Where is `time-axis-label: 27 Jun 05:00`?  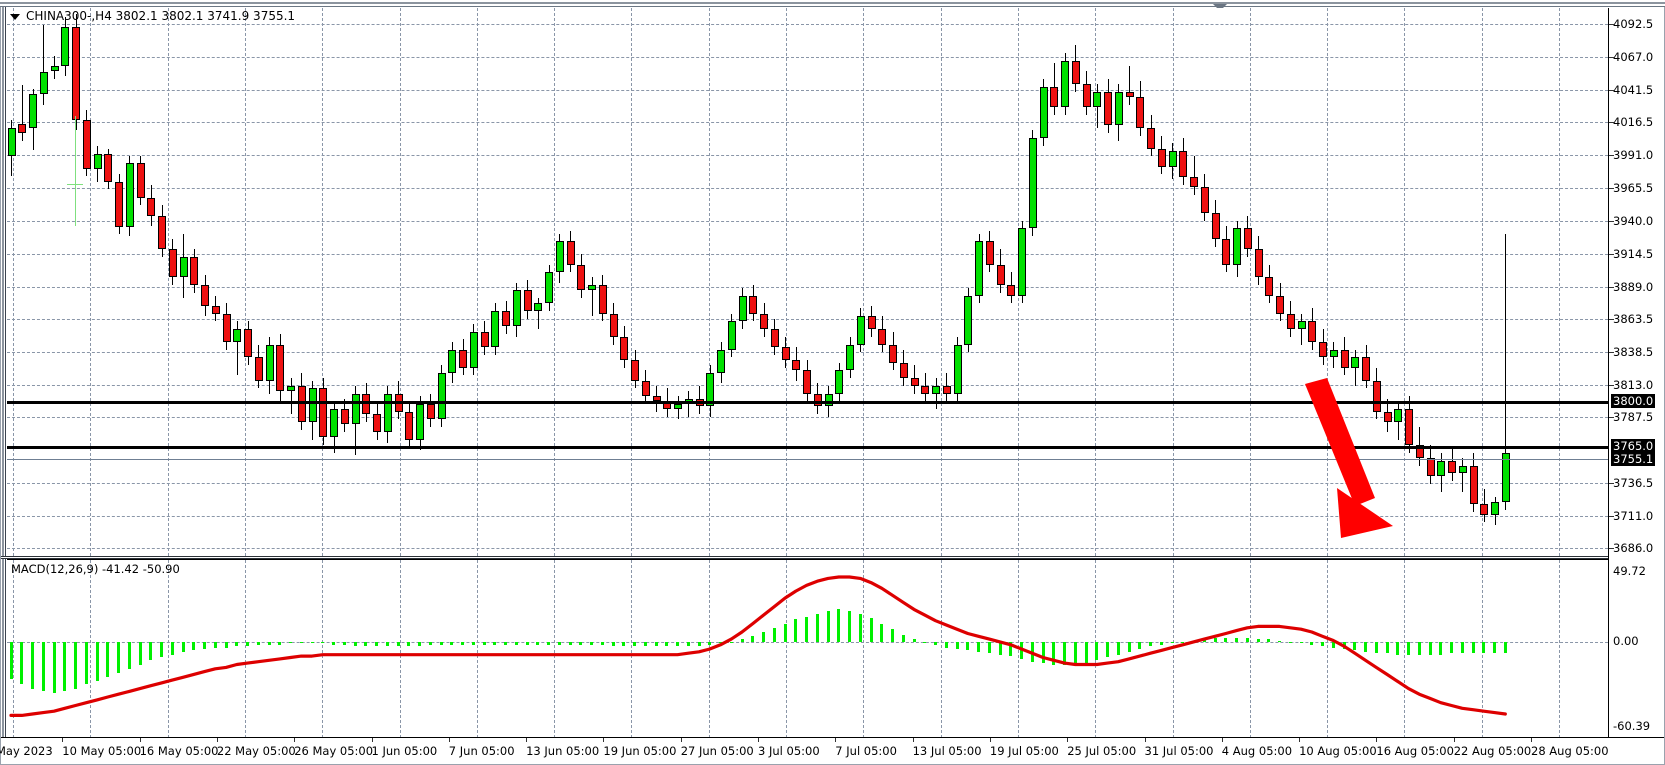
time-axis-label: 27 Jun 05:00 is located at coordinates (717, 751).